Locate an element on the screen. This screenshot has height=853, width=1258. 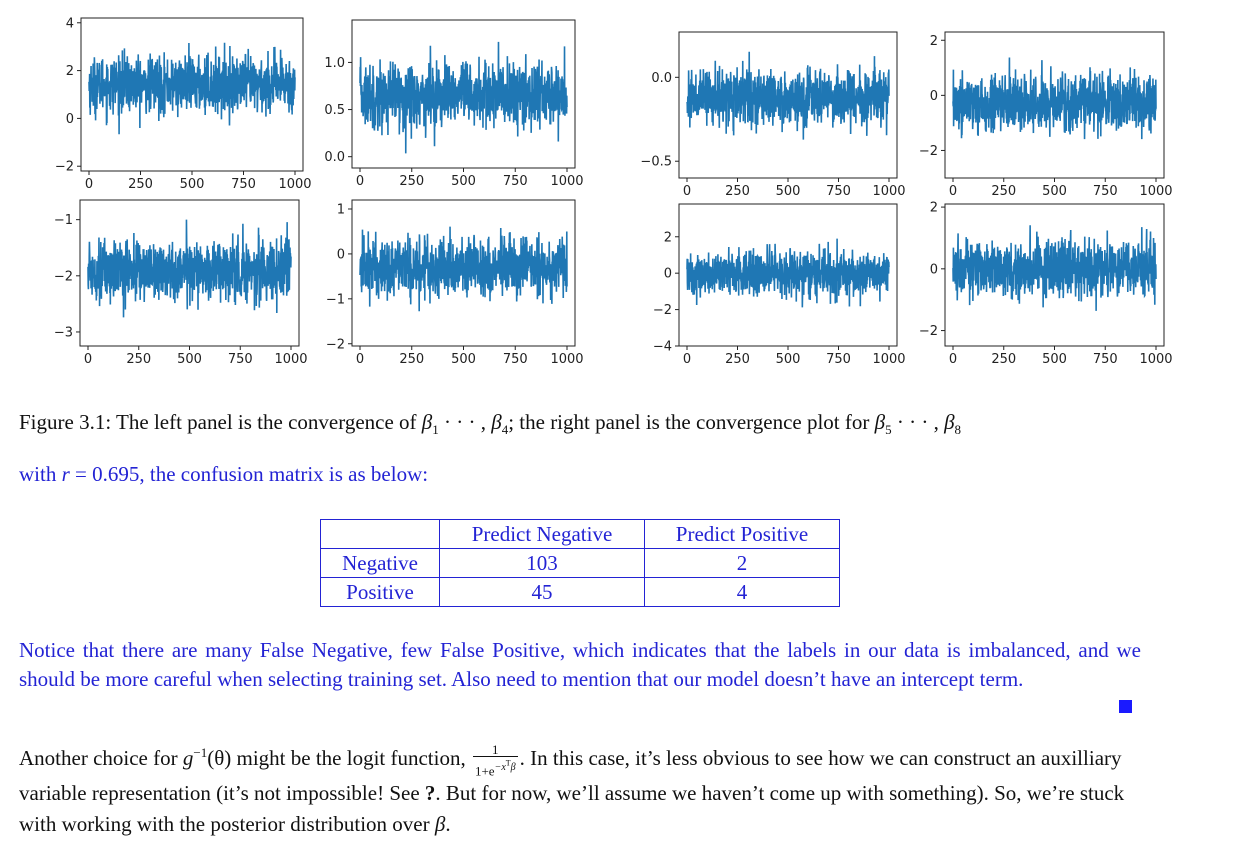
para-text-1: Another choice for is located at coordinates (98, 758).